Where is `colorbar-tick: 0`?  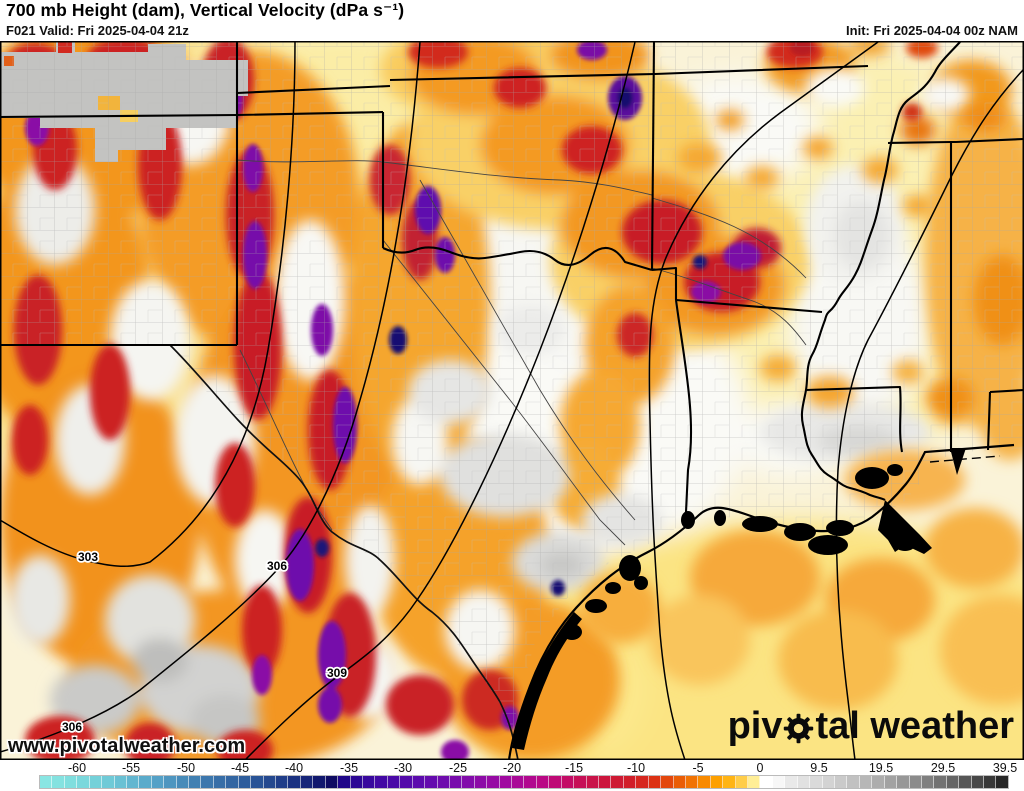
colorbar-tick: 0 is located at coordinates (760, 768).